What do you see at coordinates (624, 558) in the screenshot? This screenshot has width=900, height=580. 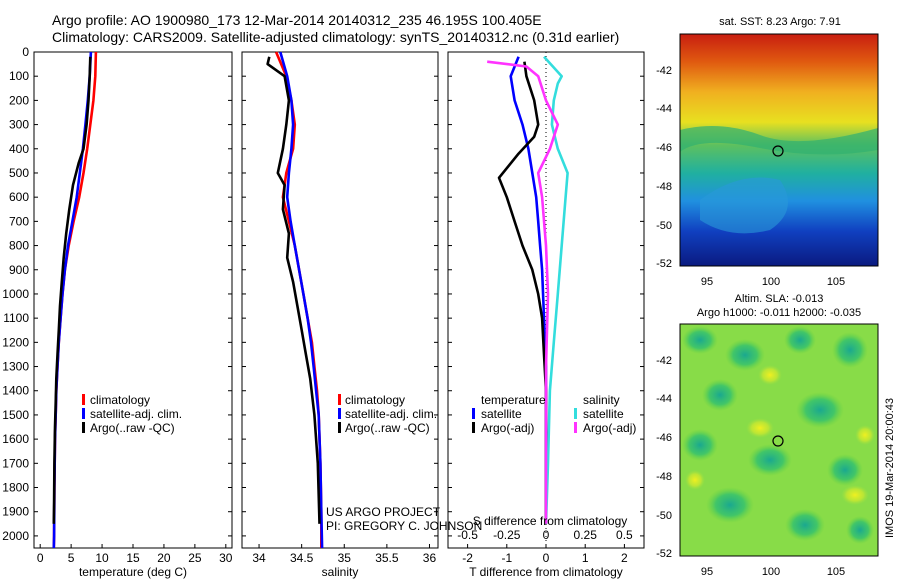 I see `x-tick-label: 2` at bounding box center [624, 558].